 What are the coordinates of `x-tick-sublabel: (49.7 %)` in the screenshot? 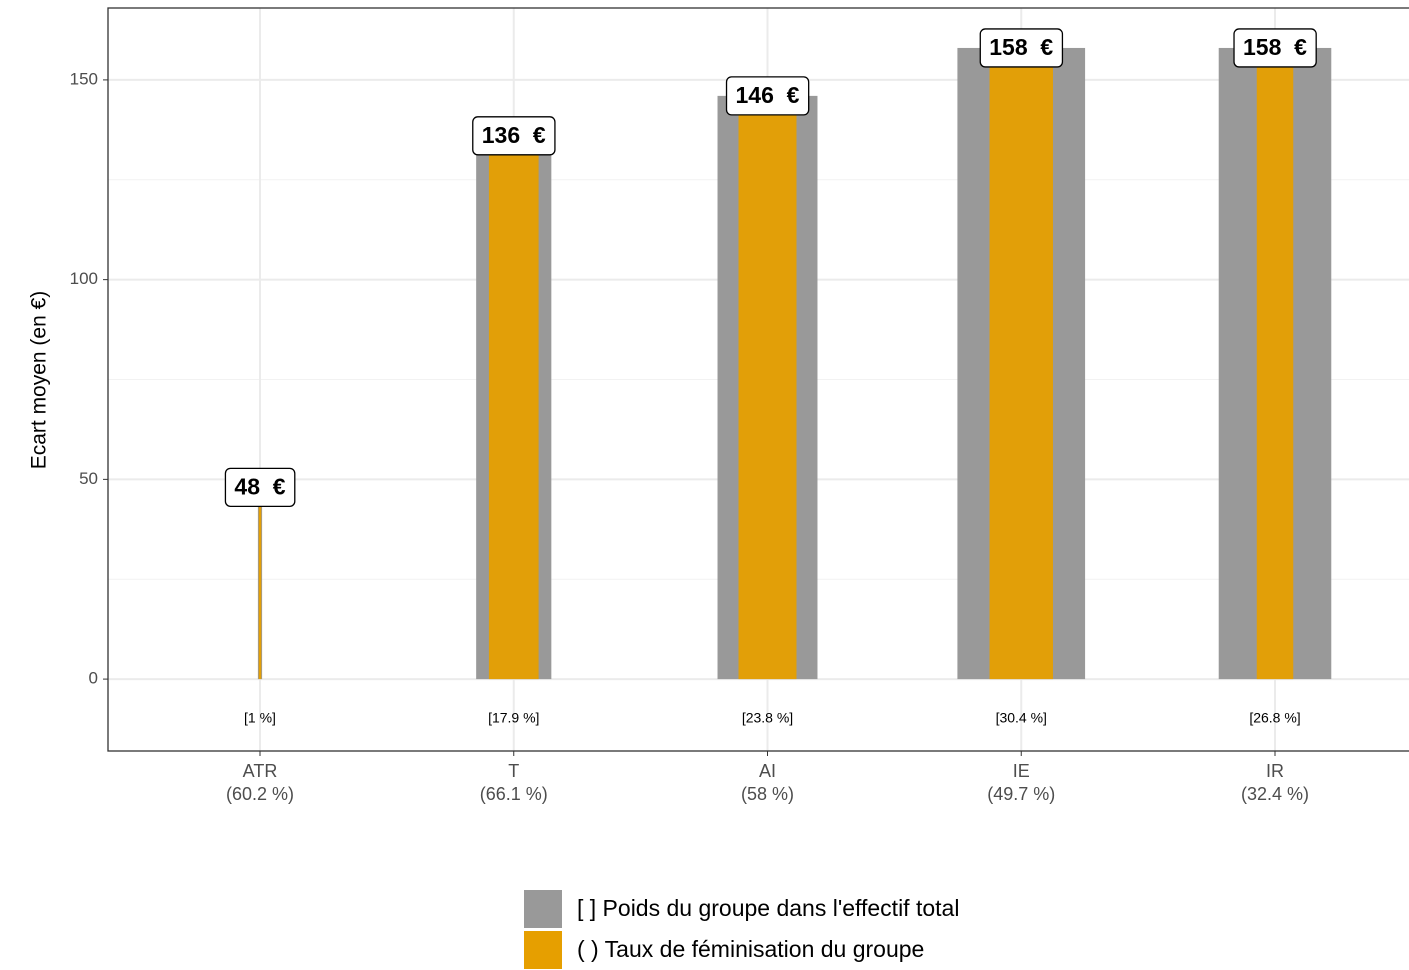 It's located at (1021, 794).